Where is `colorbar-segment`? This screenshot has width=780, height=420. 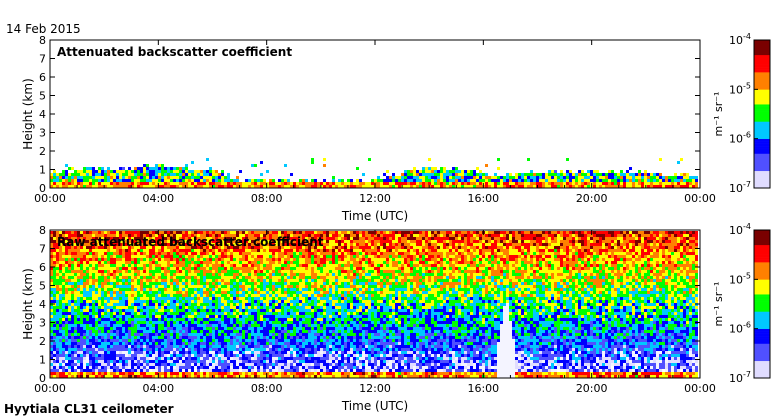 colorbar-segment is located at coordinates (762, 147).